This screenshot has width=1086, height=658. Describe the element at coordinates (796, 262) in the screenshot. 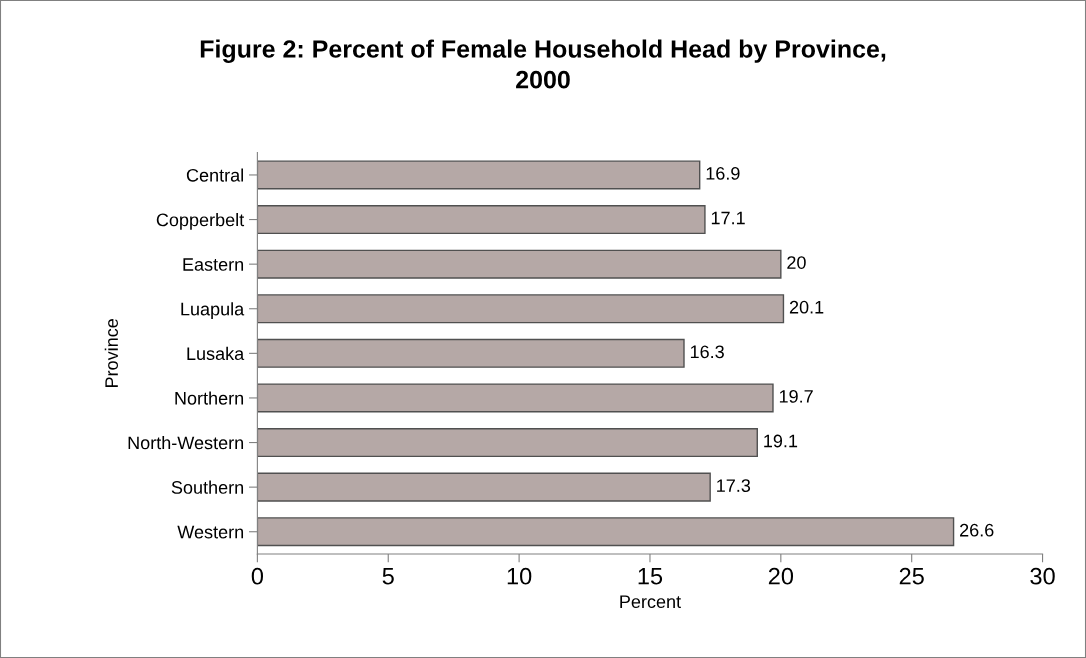

I see `data-label: 20` at that location.